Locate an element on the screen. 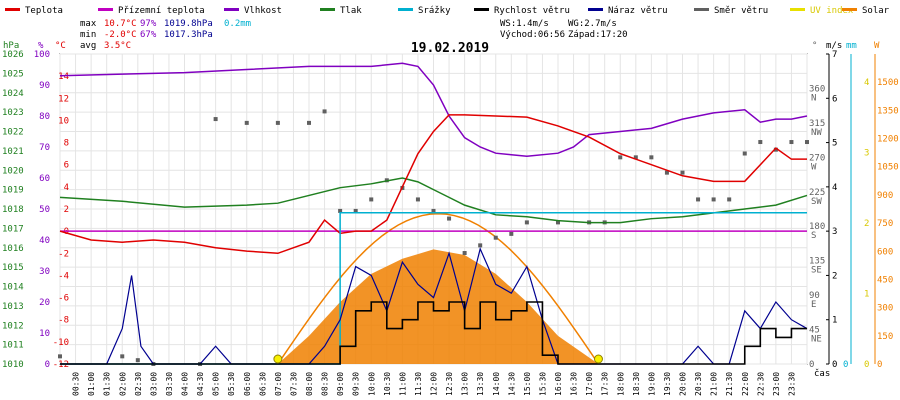 The image size is (900, 400). solar-tick-label: 450 is located at coordinates (885, 280).